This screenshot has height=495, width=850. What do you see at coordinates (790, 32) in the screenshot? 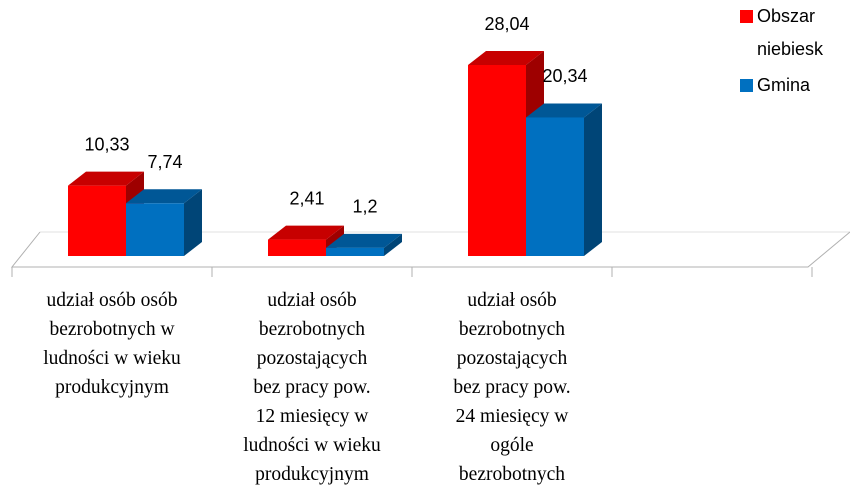
I see `legend-label: Obszar niebiesk` at bounding box center [790, 32].